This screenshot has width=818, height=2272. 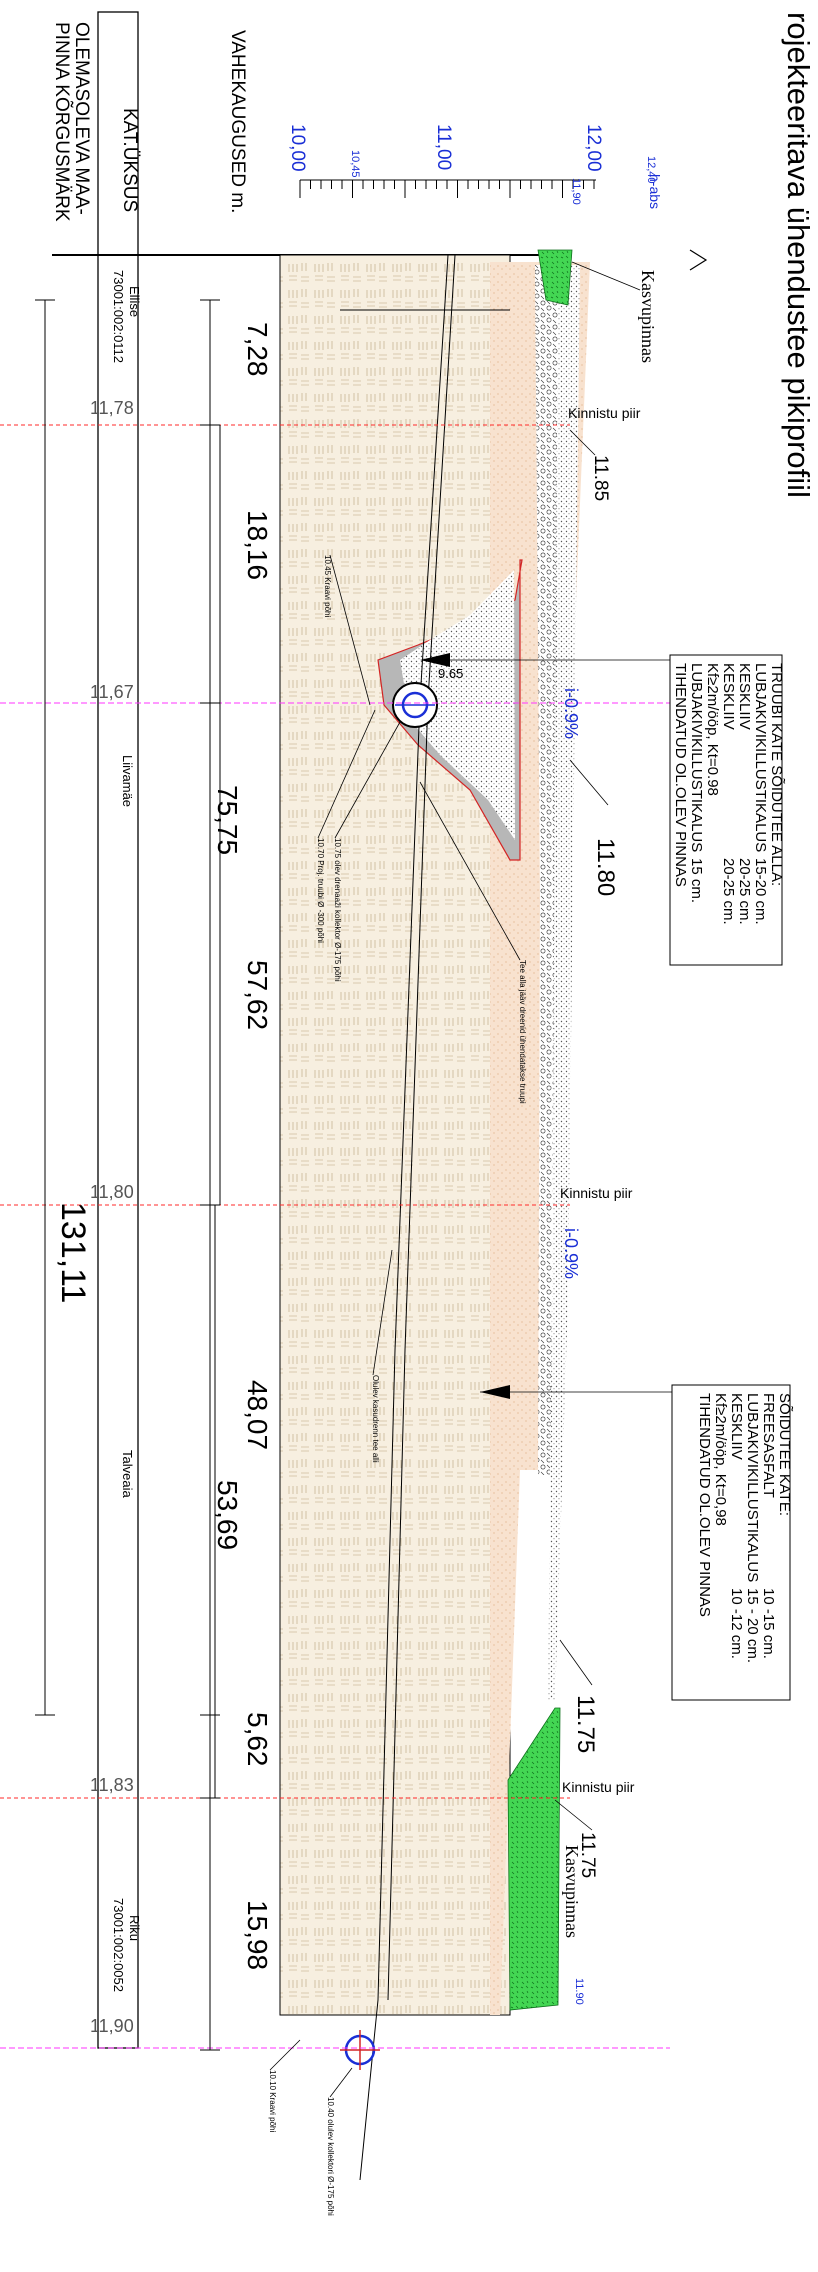 I want to click on spec-line: Kf≥2m/ööp, Kt=0.98, so click(x=712, y=729).